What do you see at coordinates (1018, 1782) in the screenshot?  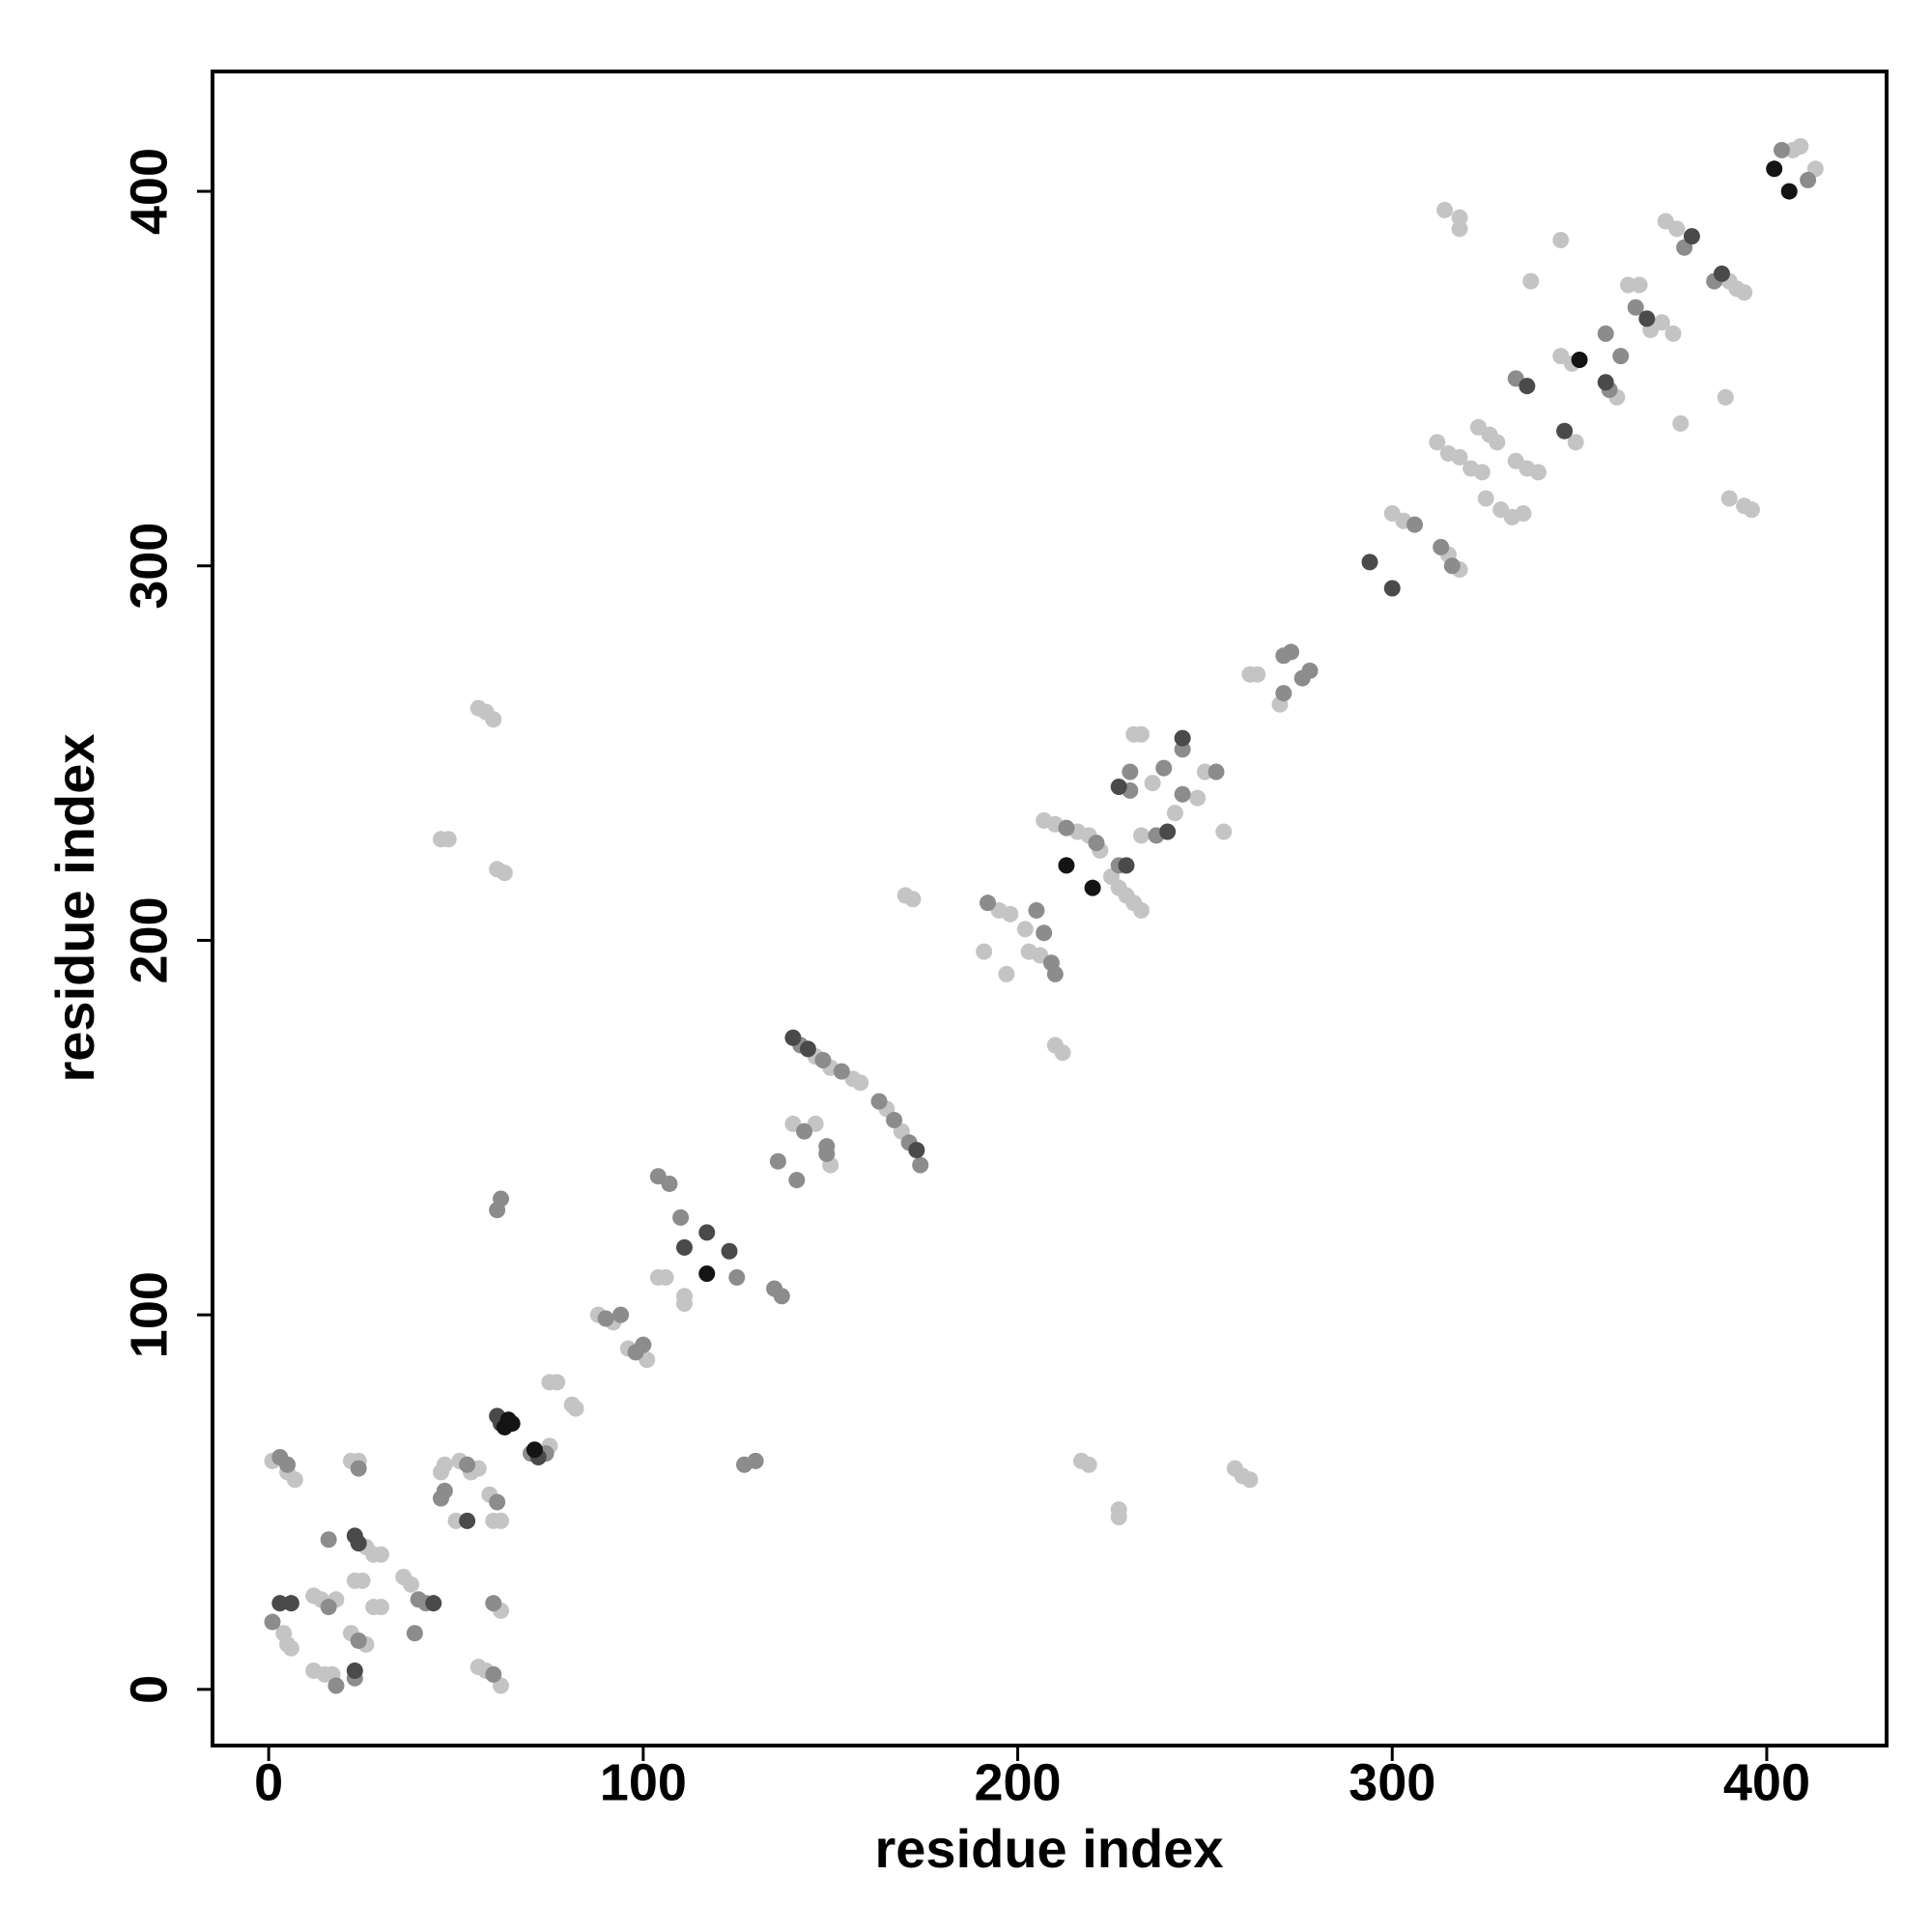 I see `x-tick-label: 200` at bounding box center [1018, 1782].